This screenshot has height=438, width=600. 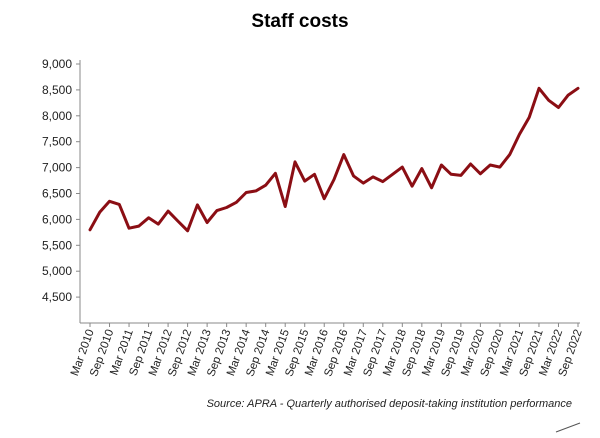 What do you see at coordinates (57, 90) in the screenshot?
I see `y-tick-label: 8,500` at bounding box center [57, 90].